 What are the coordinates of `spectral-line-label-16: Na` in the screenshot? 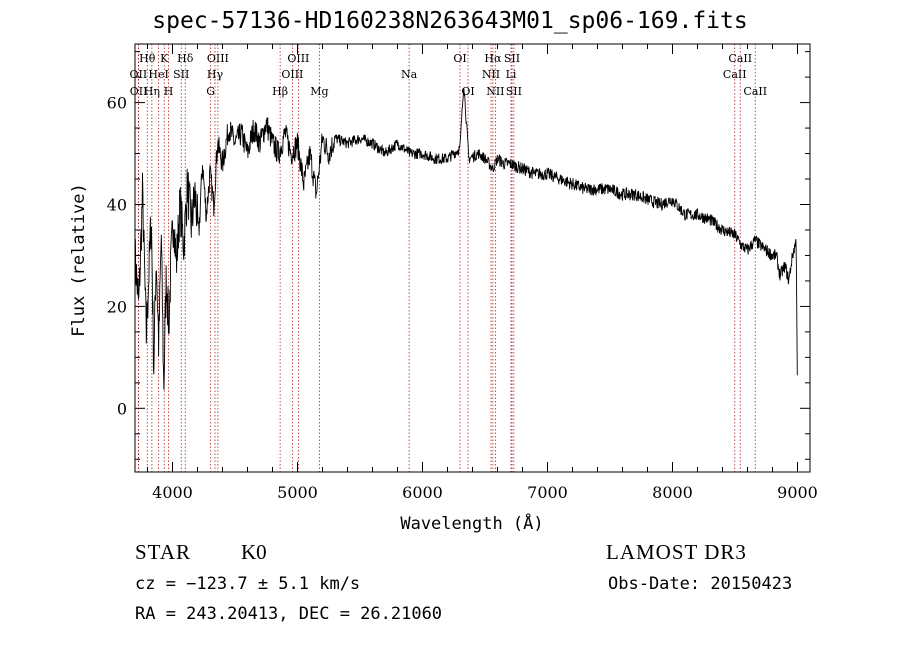 It's located at (409, 74).